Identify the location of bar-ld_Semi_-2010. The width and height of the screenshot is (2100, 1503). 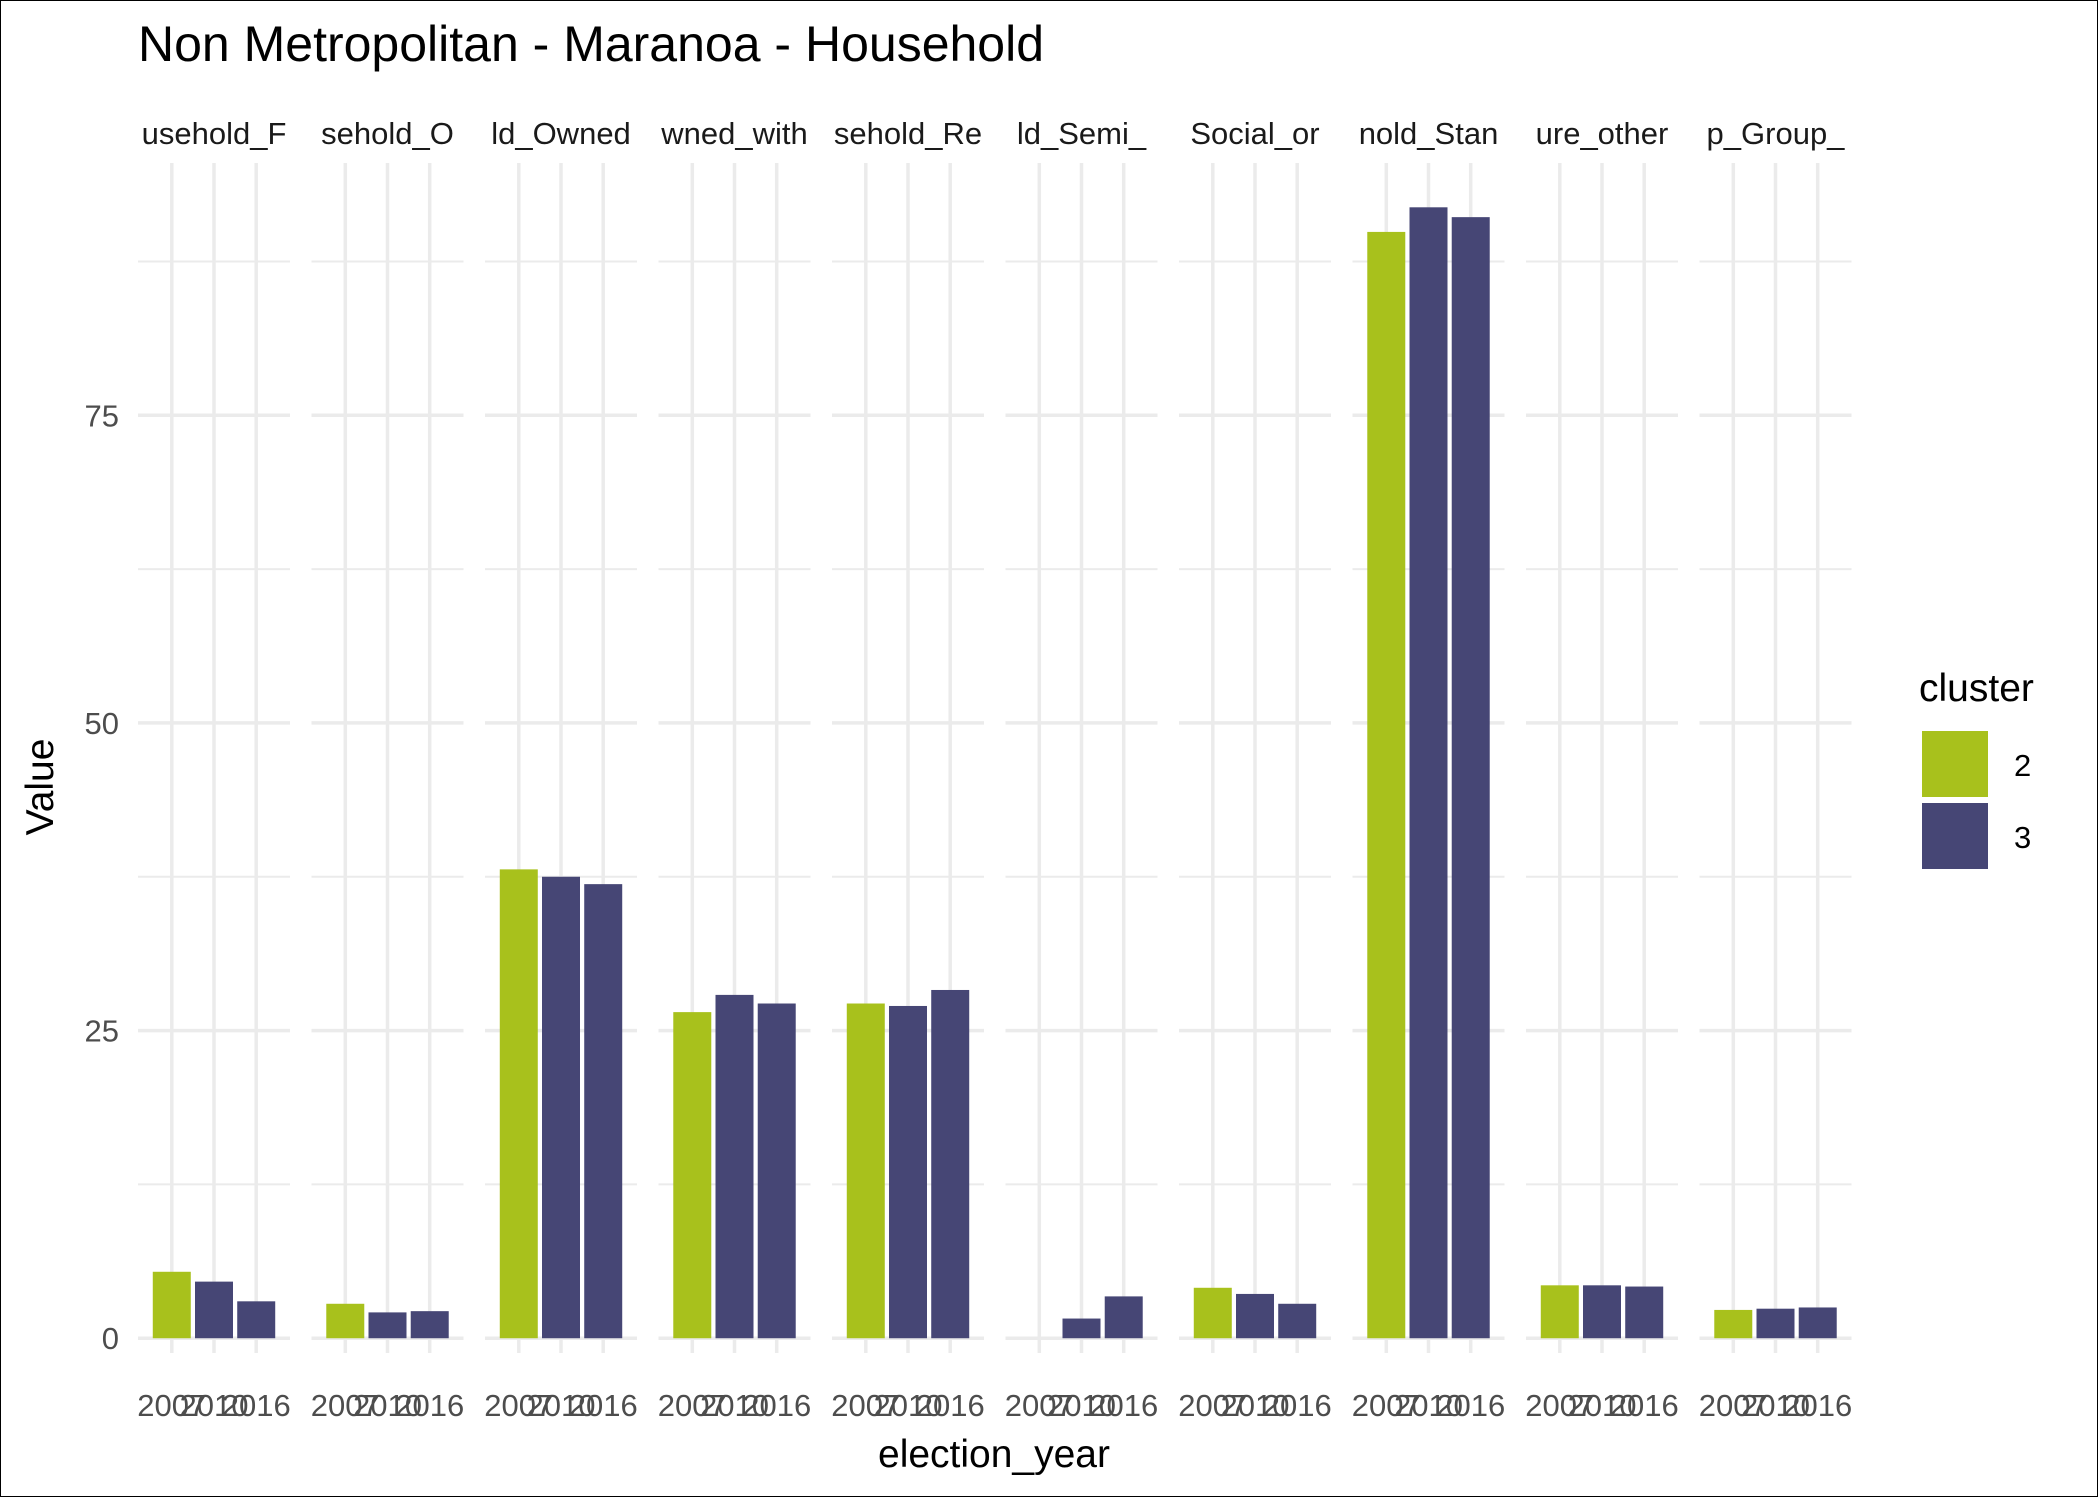
(1082, 1329).